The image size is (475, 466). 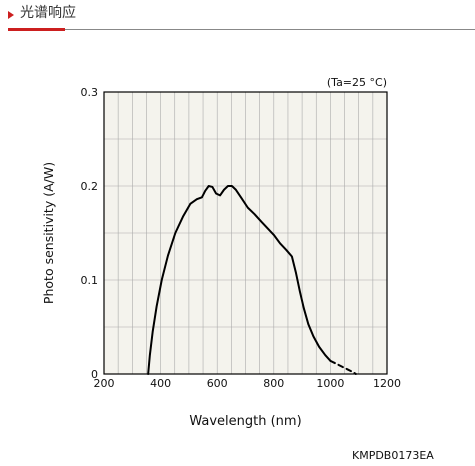 What do you see at coordinates (90, 186) in the screenshot?
I see `y-tick-label: 0.2` at bounding box center [90, 186].